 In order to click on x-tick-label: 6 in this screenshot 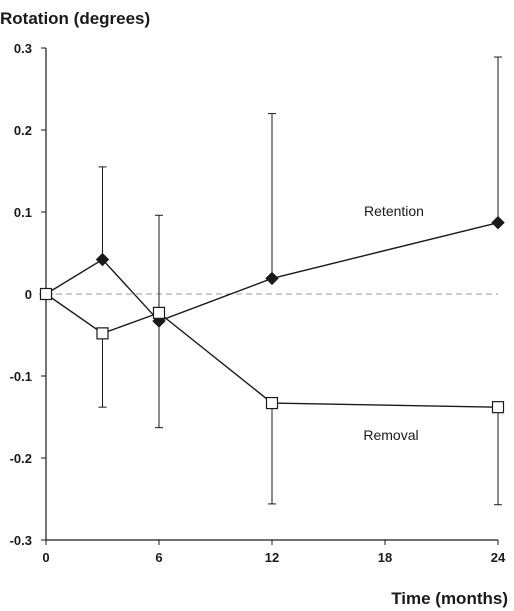, I will do `click(158, 557)`.